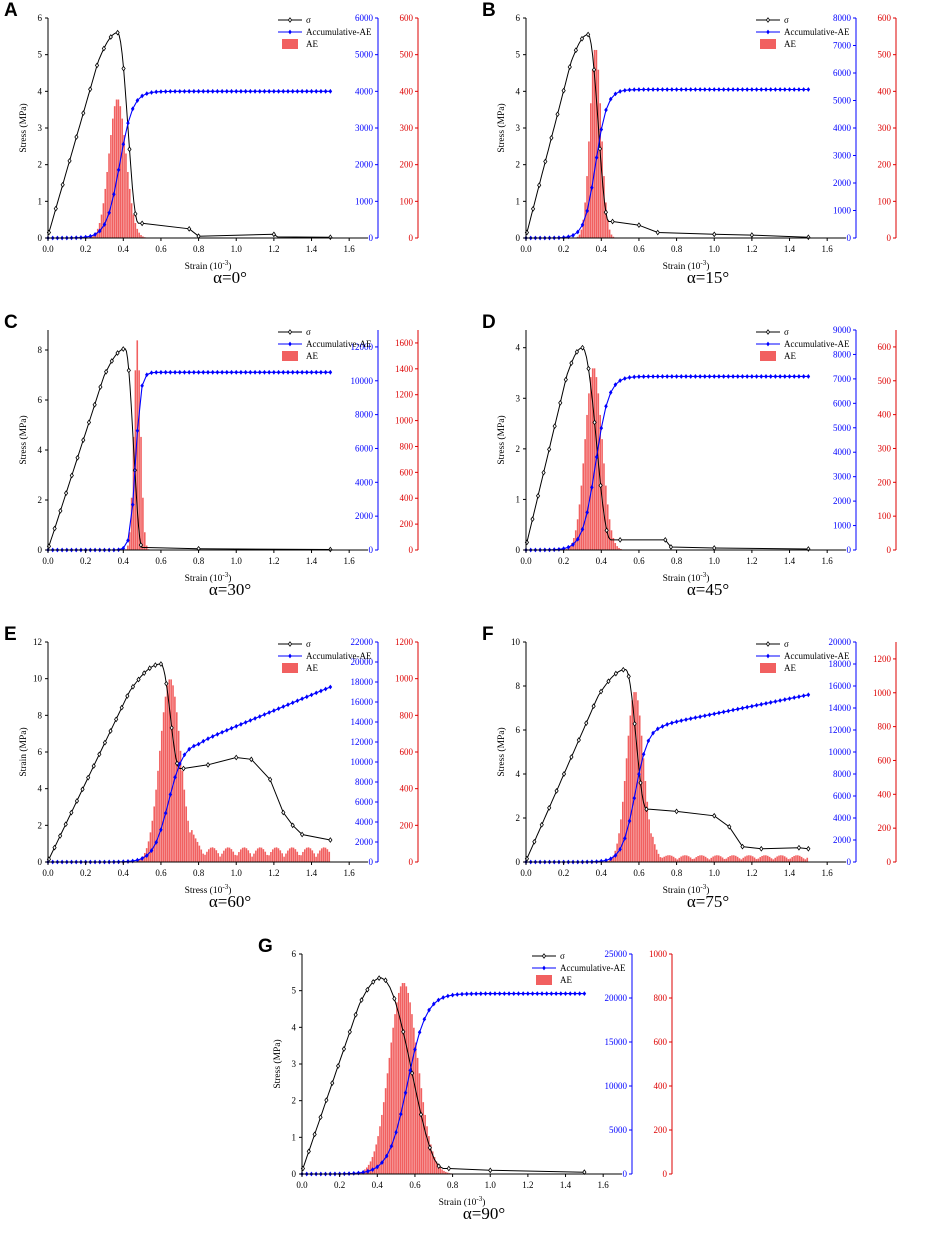  I want to click on ae-tick-label: 400, so click(407, 91).